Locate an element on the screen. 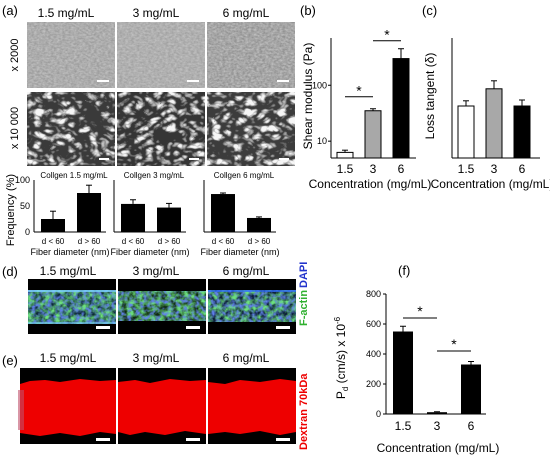 This screenshot has width=550, height=458. shear-category-1: 1.5 is located at coordinates (345, 169).